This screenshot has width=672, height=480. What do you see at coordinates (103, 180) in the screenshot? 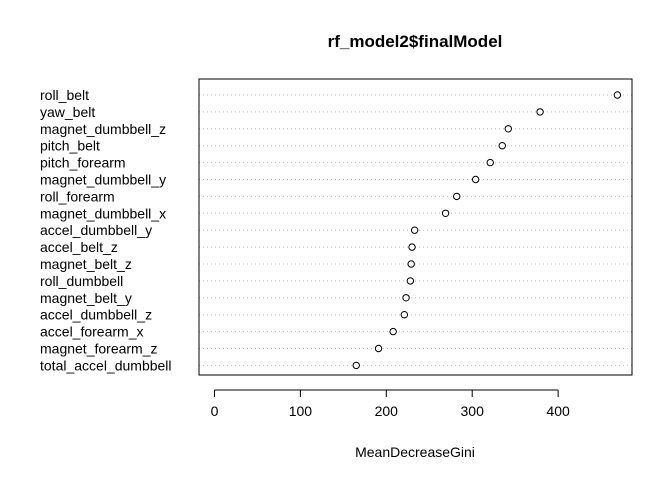
I see `category-label: magnet_dumbbell_y` at bounding box center [103, 180].